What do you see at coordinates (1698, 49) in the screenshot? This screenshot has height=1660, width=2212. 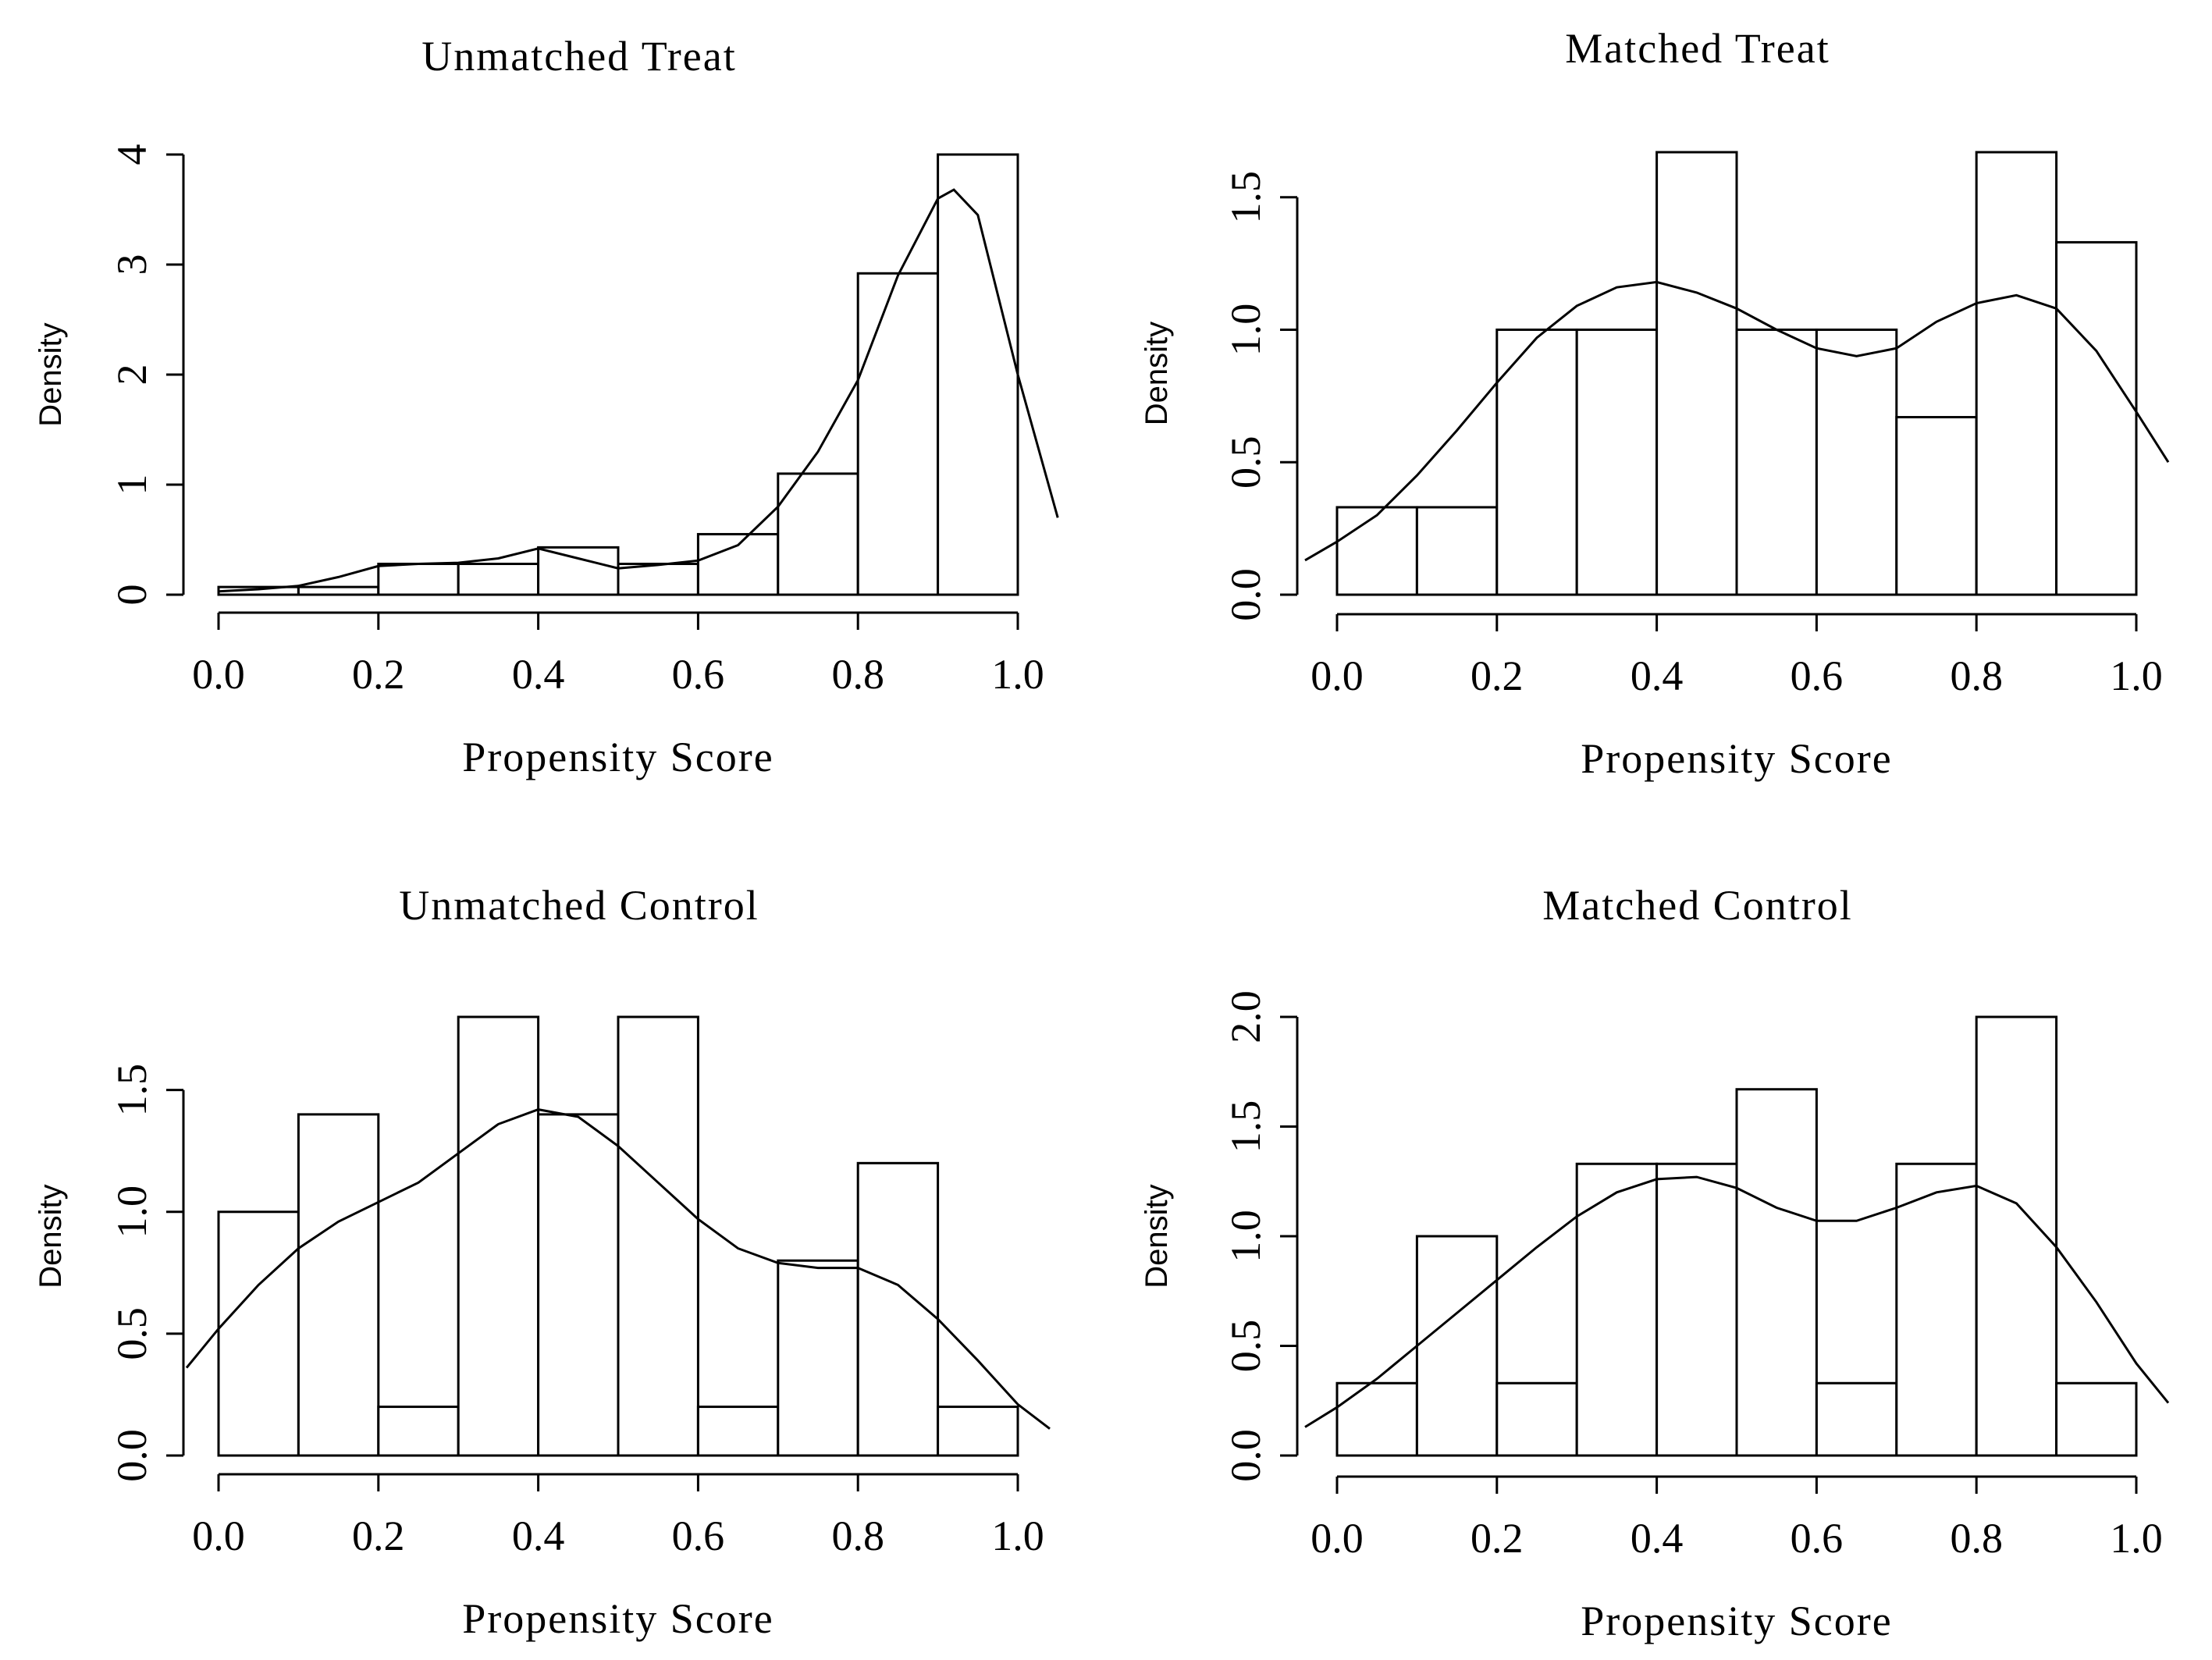 I see `chart-title: Matched Treat` at bounding box center [1698, 49].